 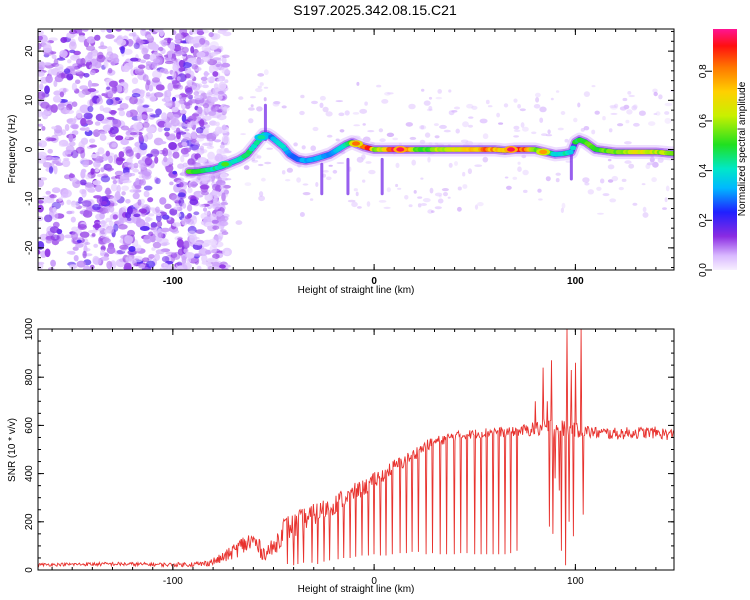 What do you see at coordinates (29, 376) in the screenshot?
I see `snr-y-tick-label: 800` at bounding box center [29, 376].